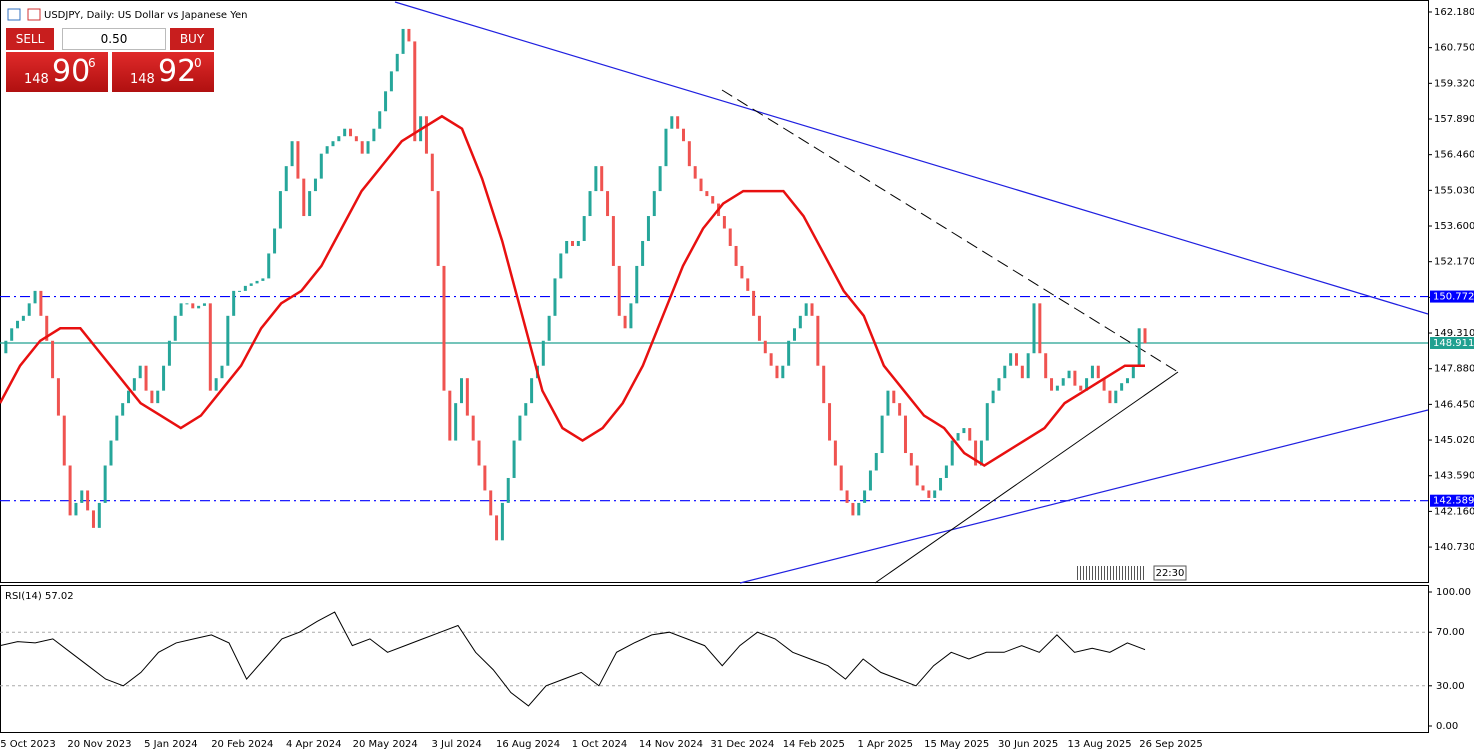  Describe the element at coordinates (92, 63) in the screenshot. I see `price-point: 6` at that location.